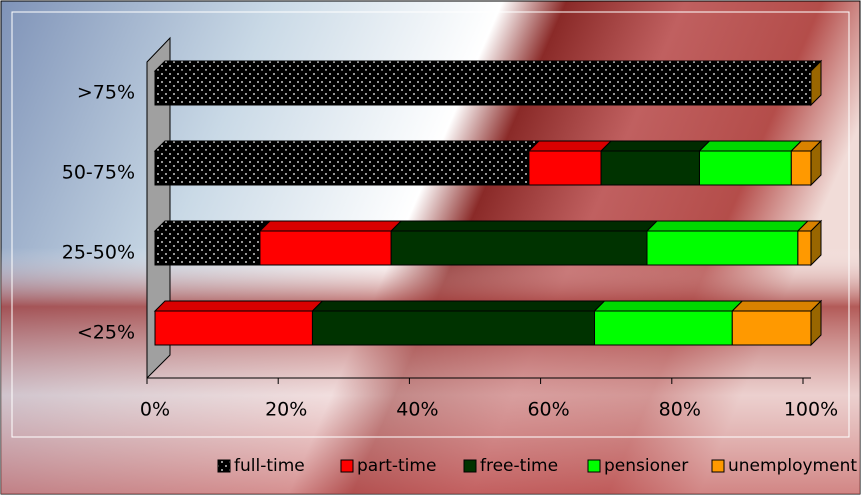 The width and height of the screenshot is (861, 495). I want to click on y-tick-label: <25%, so click(106, 333).